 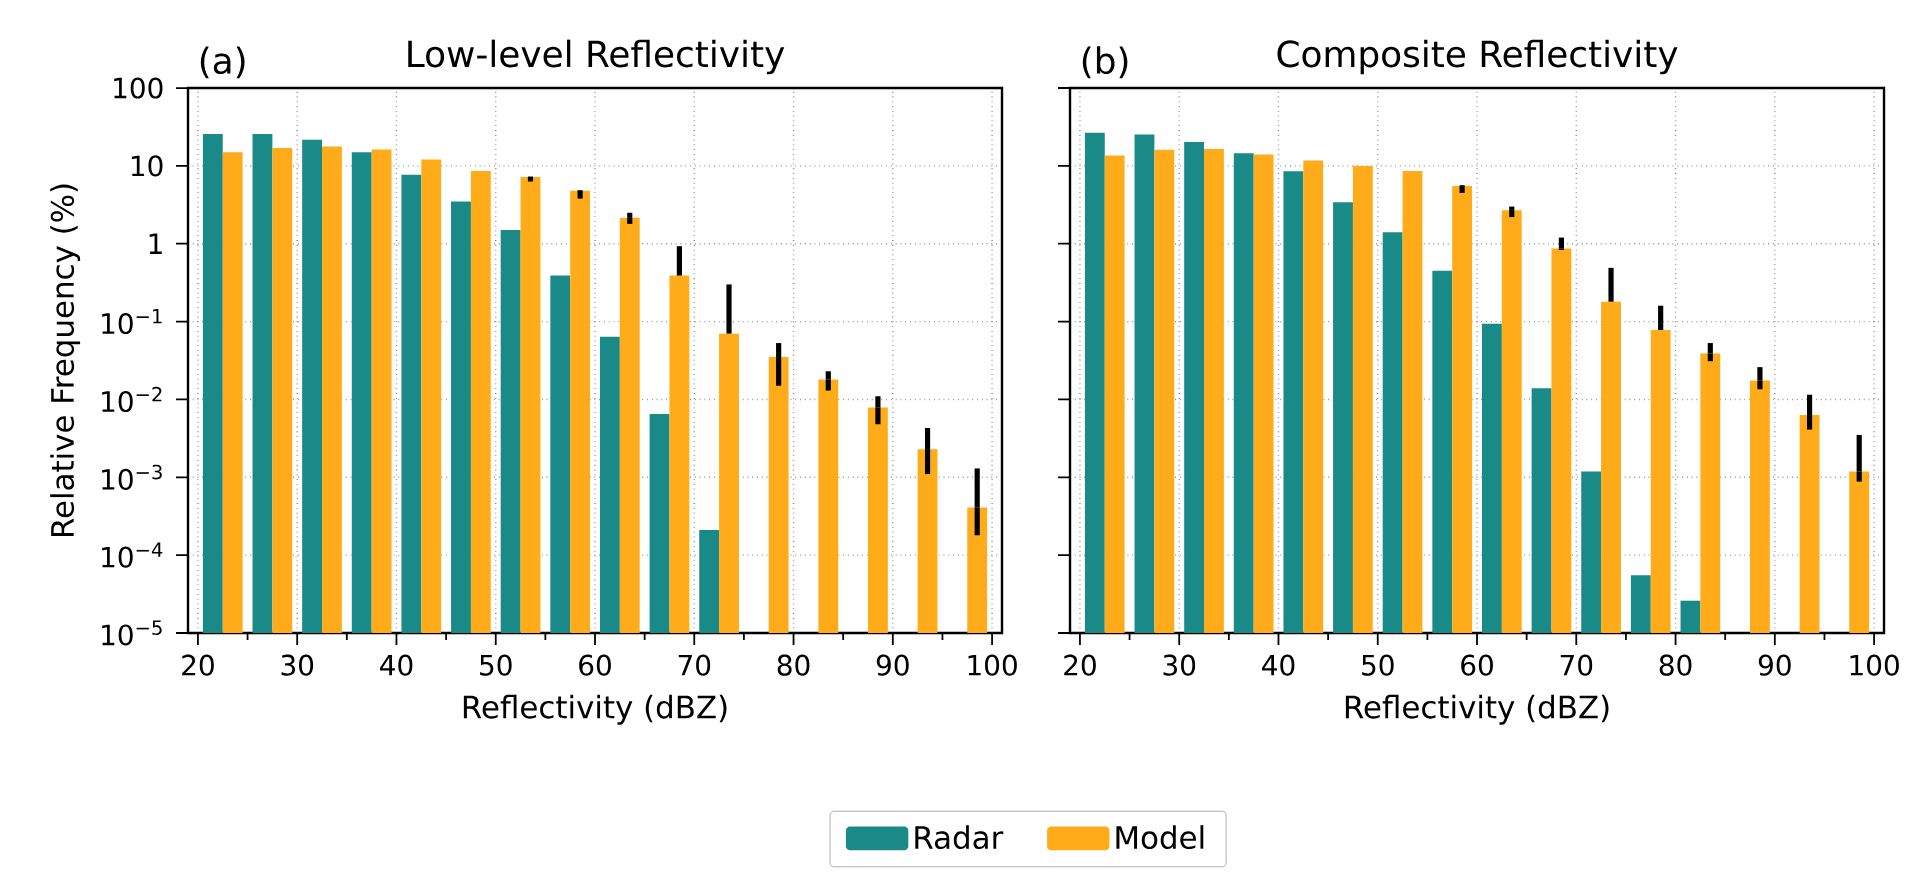 I want to click on y-tick-label: 10, so click(x=147, y=166).